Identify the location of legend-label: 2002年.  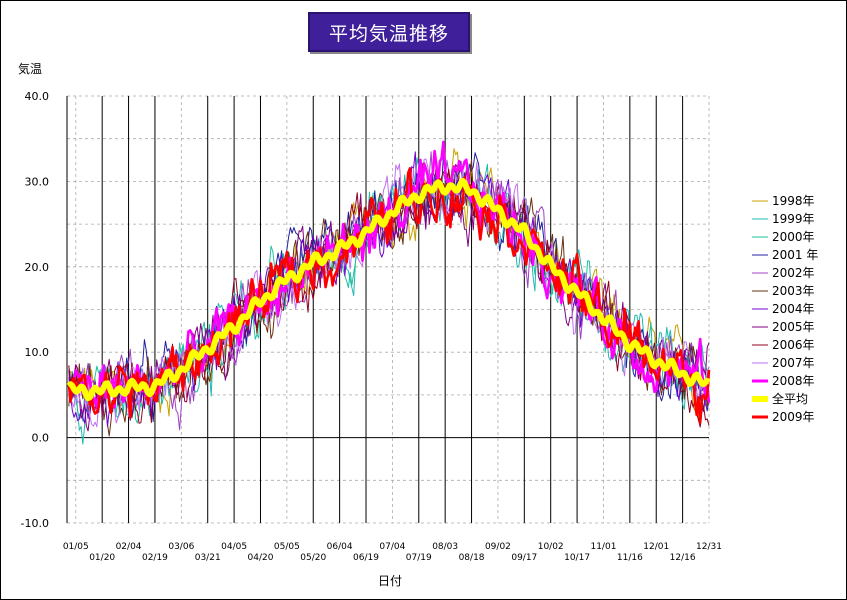
(793, 273).